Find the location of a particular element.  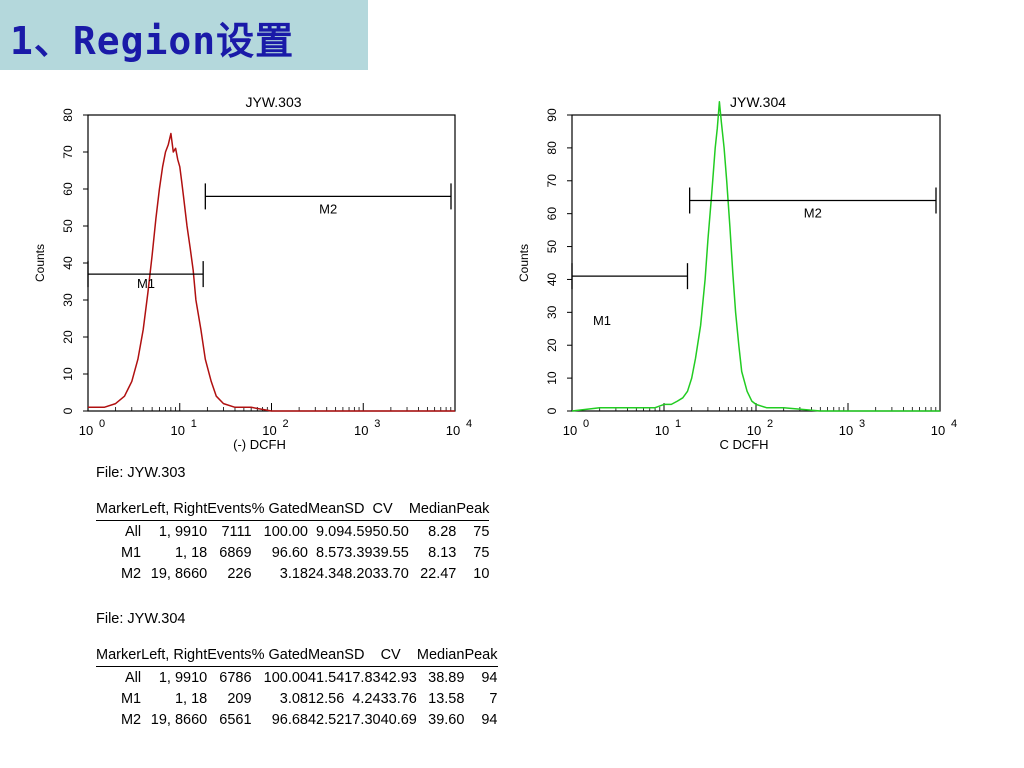

y-tick-label: 0 is located at coordinates (68, 410).